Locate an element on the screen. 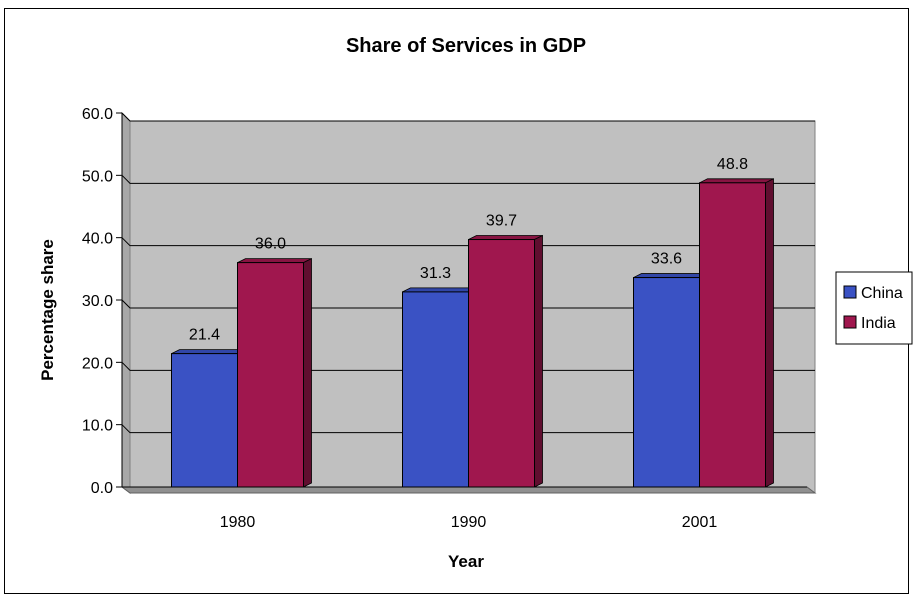 The width and height of the screenshot is (913, 603). bar-china-1990 is located at coordinates (439, 387).